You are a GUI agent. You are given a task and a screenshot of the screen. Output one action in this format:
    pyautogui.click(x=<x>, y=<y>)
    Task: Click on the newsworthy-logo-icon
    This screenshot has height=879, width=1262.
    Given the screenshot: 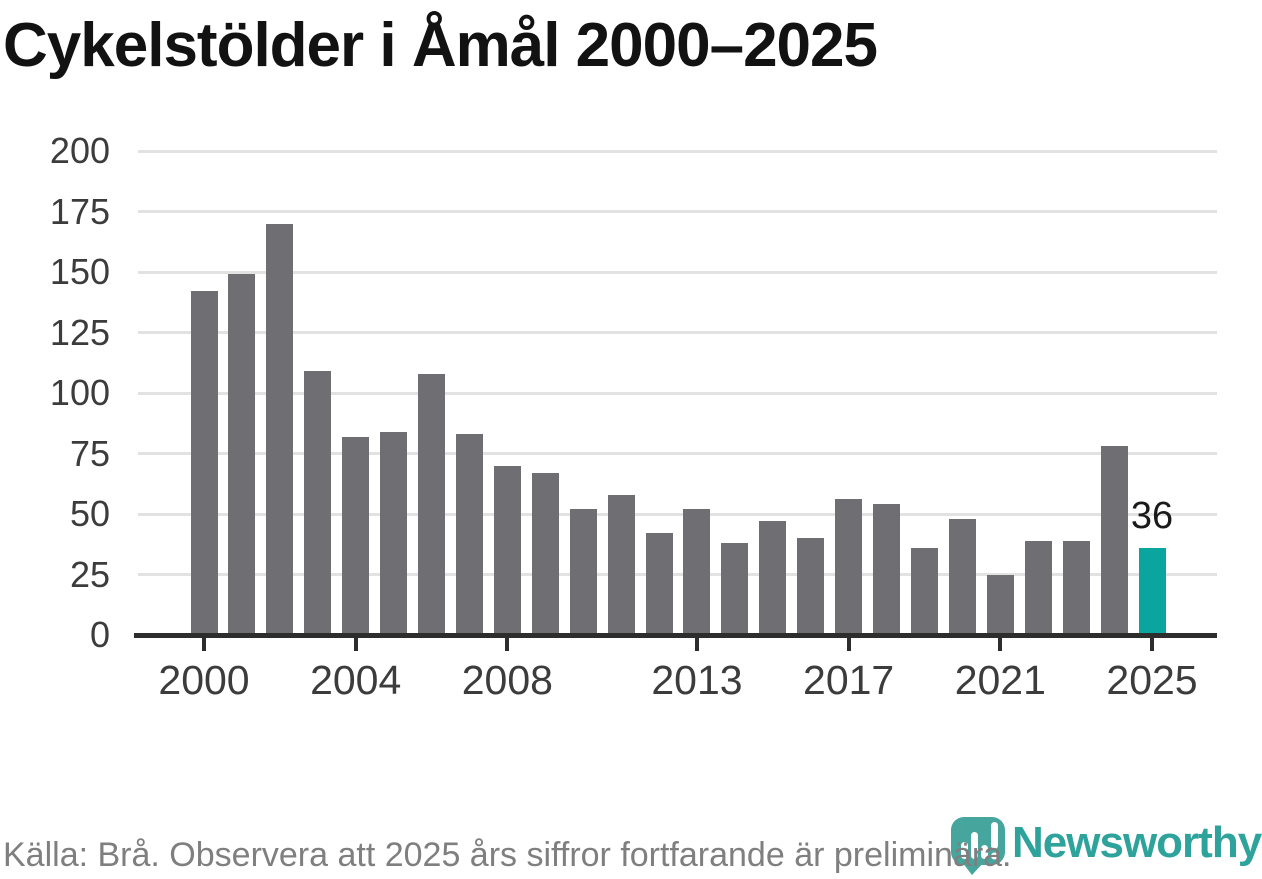 What is the action you would take?
    pyautogui.click(x=978, y=846)
    